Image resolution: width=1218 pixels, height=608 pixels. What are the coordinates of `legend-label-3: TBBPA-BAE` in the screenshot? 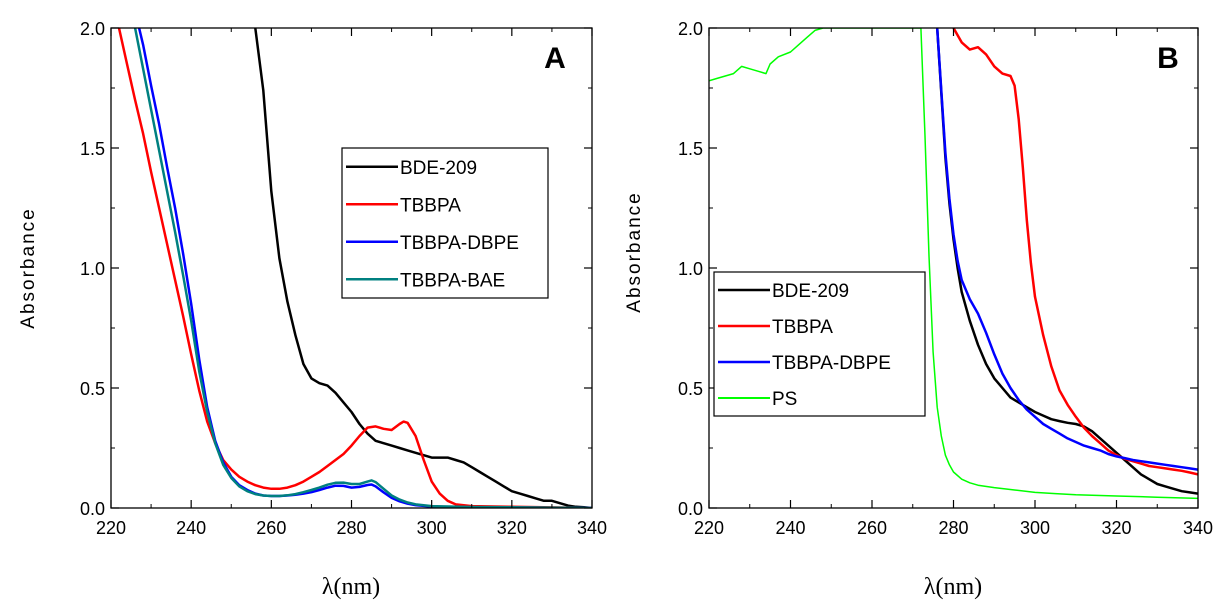 It's located at (452, 280).